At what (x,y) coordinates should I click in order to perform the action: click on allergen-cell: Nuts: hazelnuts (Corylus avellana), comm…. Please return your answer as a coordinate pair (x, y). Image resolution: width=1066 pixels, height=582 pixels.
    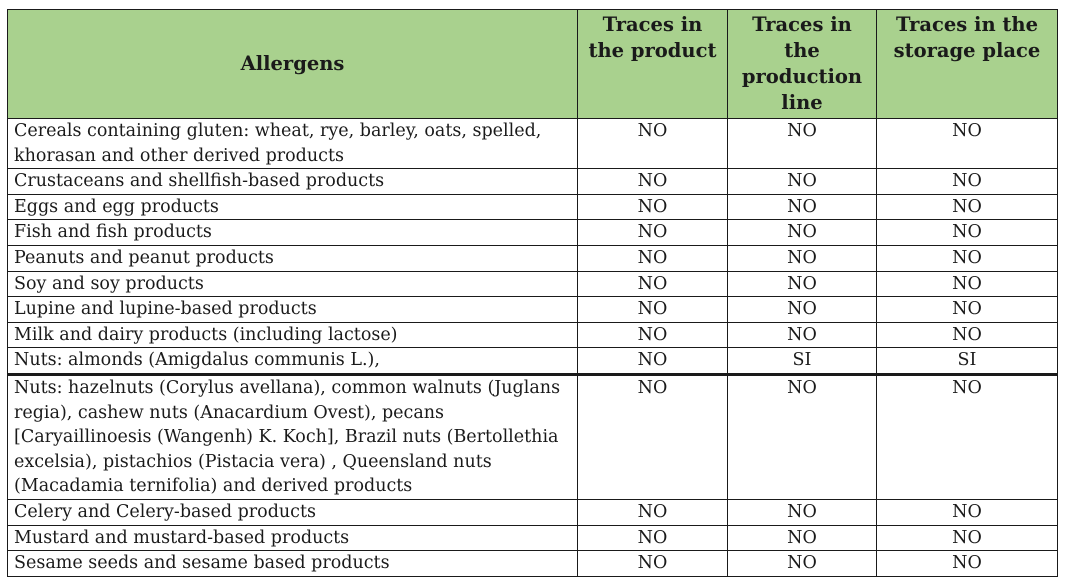
    Looking at the image, I should click on (292, 436).